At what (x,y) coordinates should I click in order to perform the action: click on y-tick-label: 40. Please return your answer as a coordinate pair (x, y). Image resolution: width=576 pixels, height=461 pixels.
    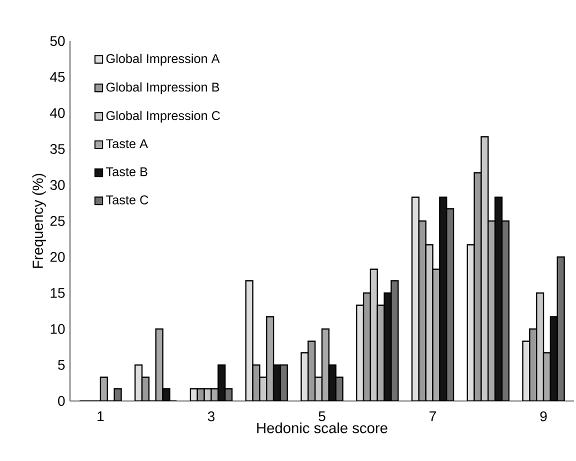
    Looking at the image, I should click on (57, 113).